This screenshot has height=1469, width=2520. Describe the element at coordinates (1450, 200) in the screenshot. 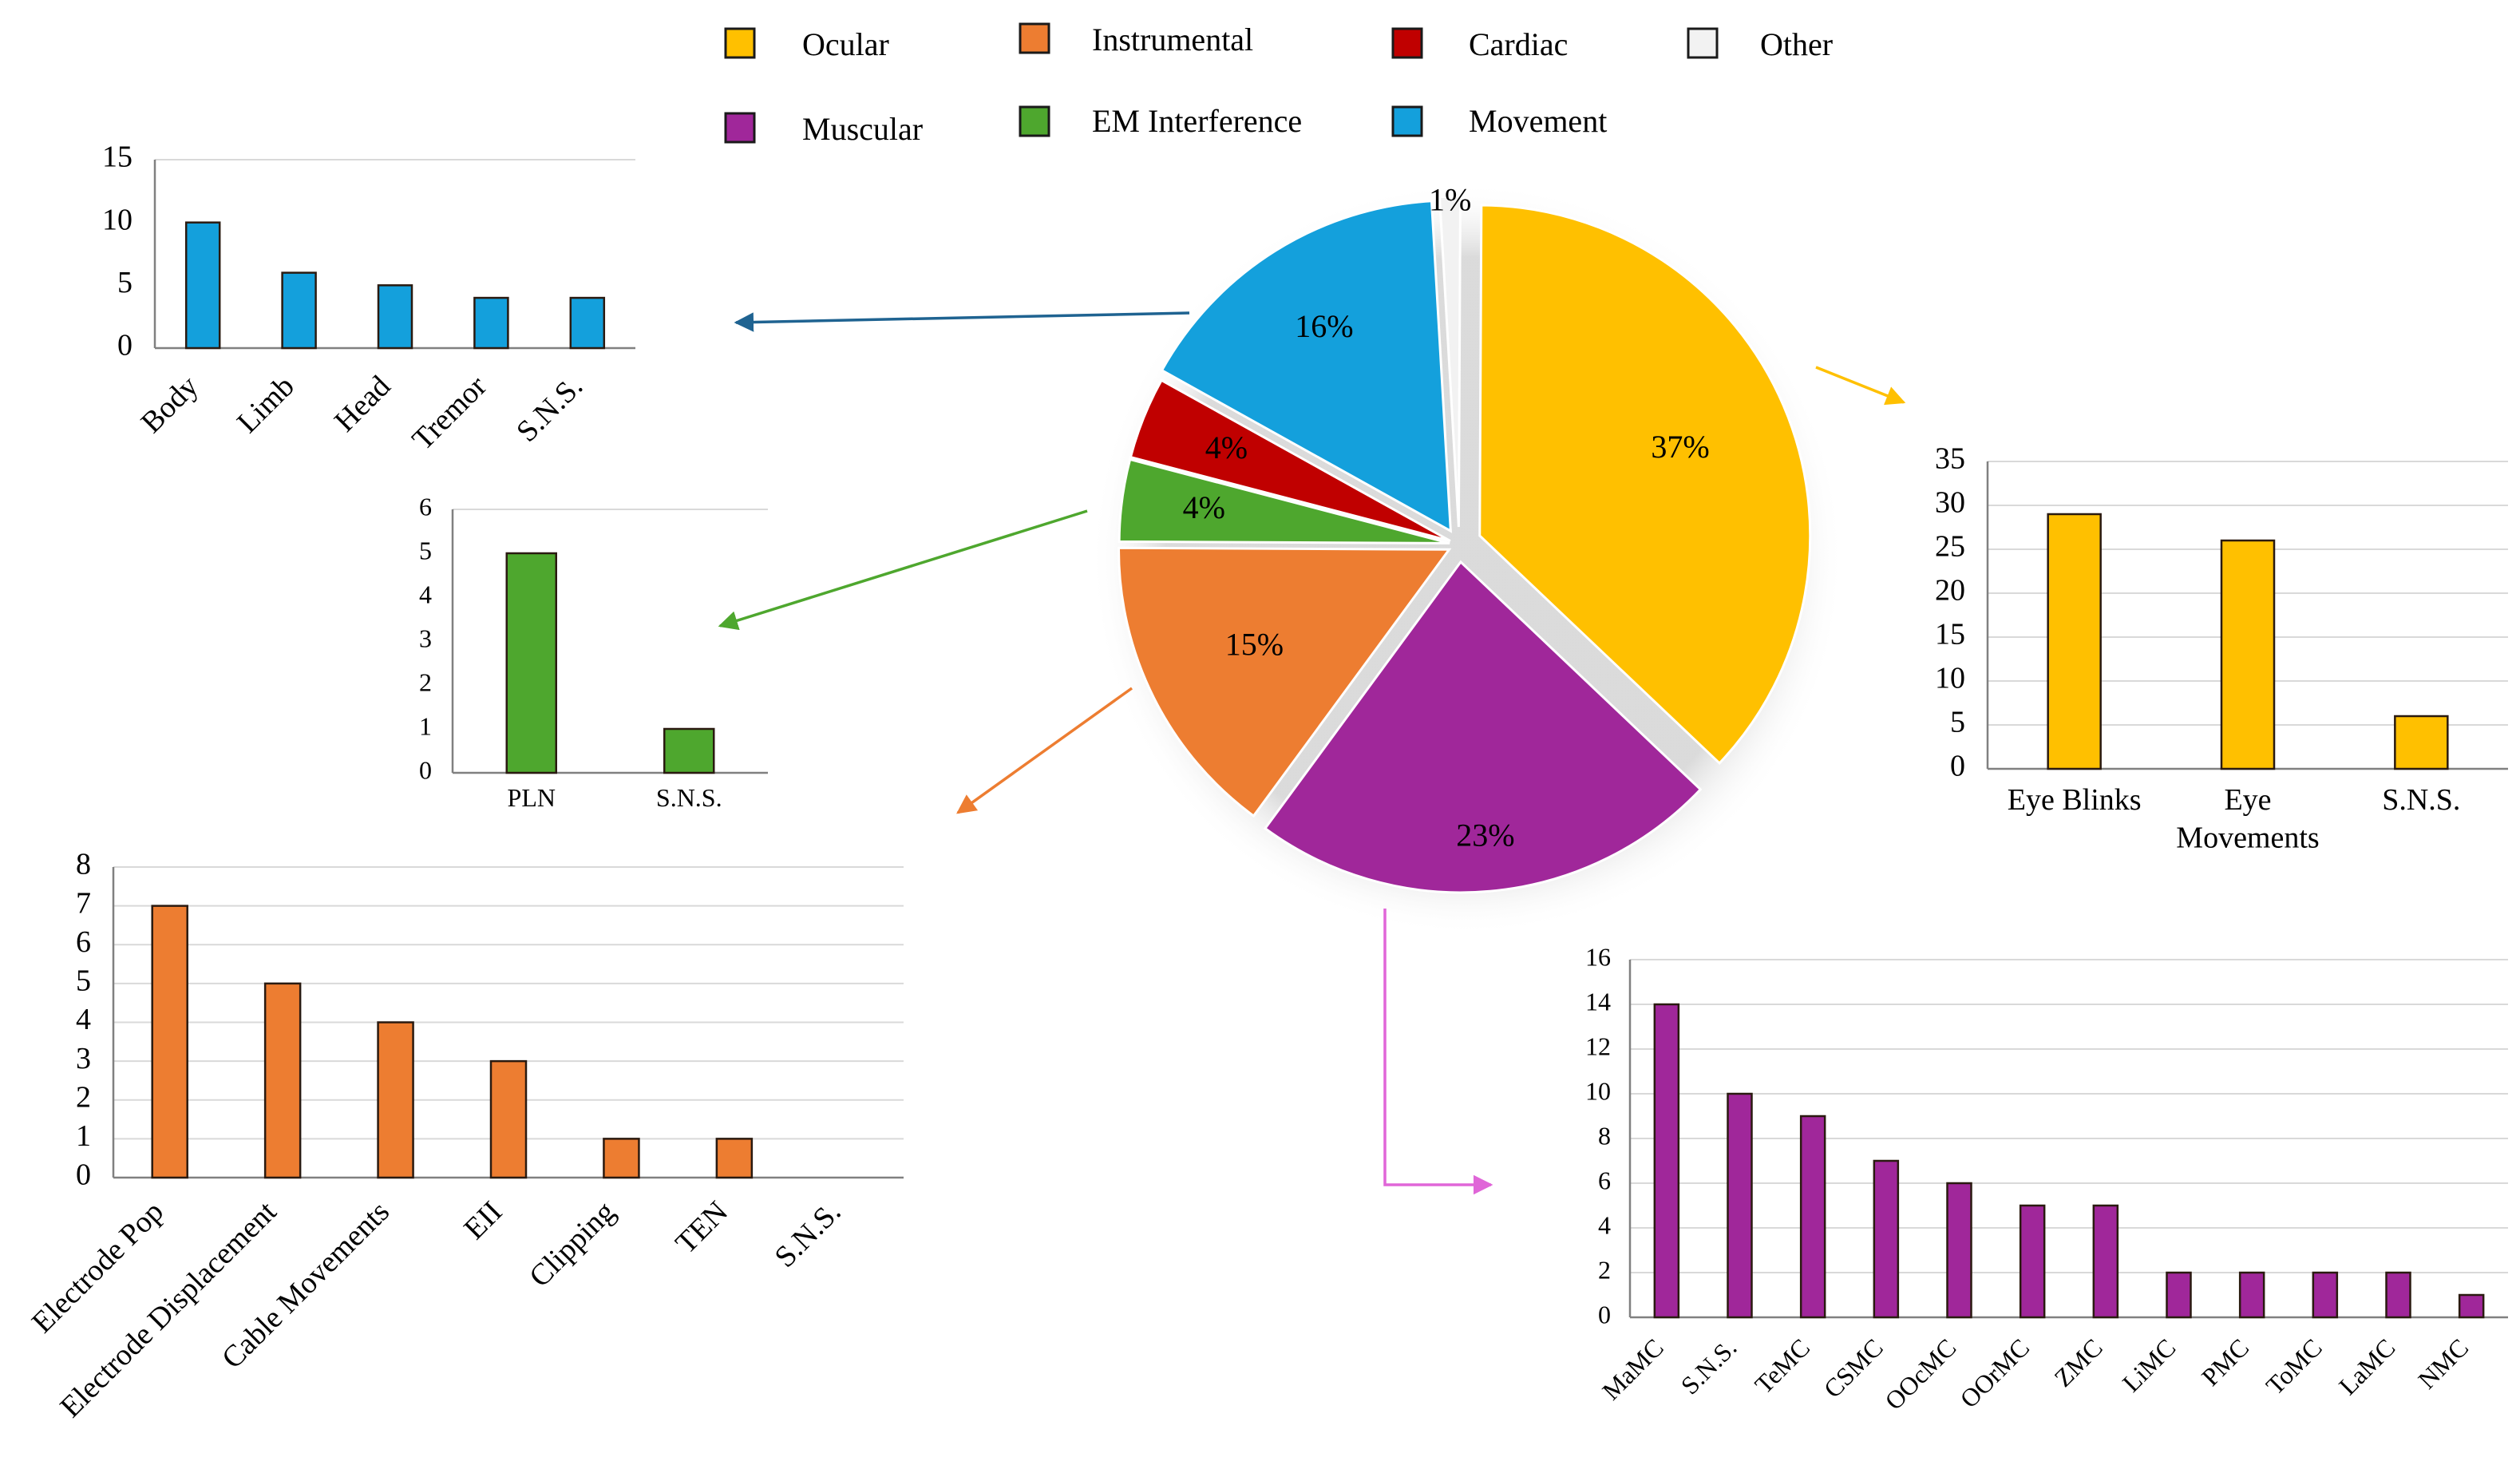

I see `pie-label-other: 1%` at that location.